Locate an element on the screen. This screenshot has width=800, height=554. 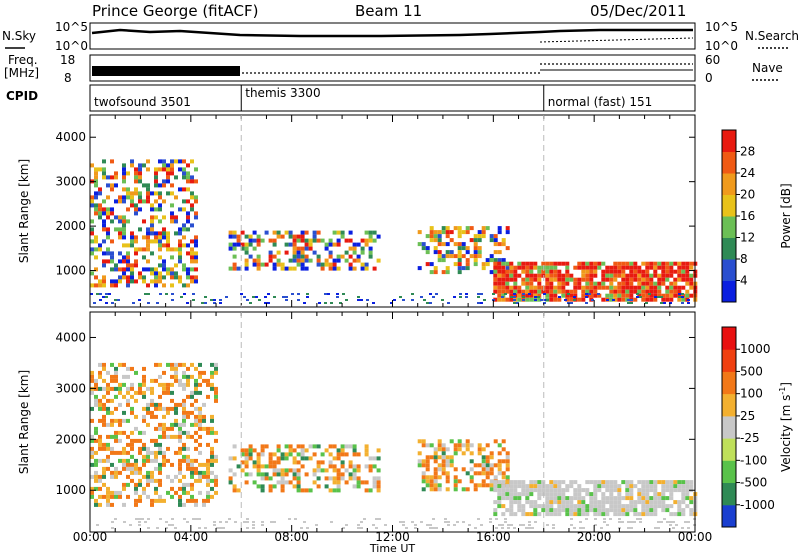
velocity-cbtick-7: -1000 is located at coordinates (757, 505).